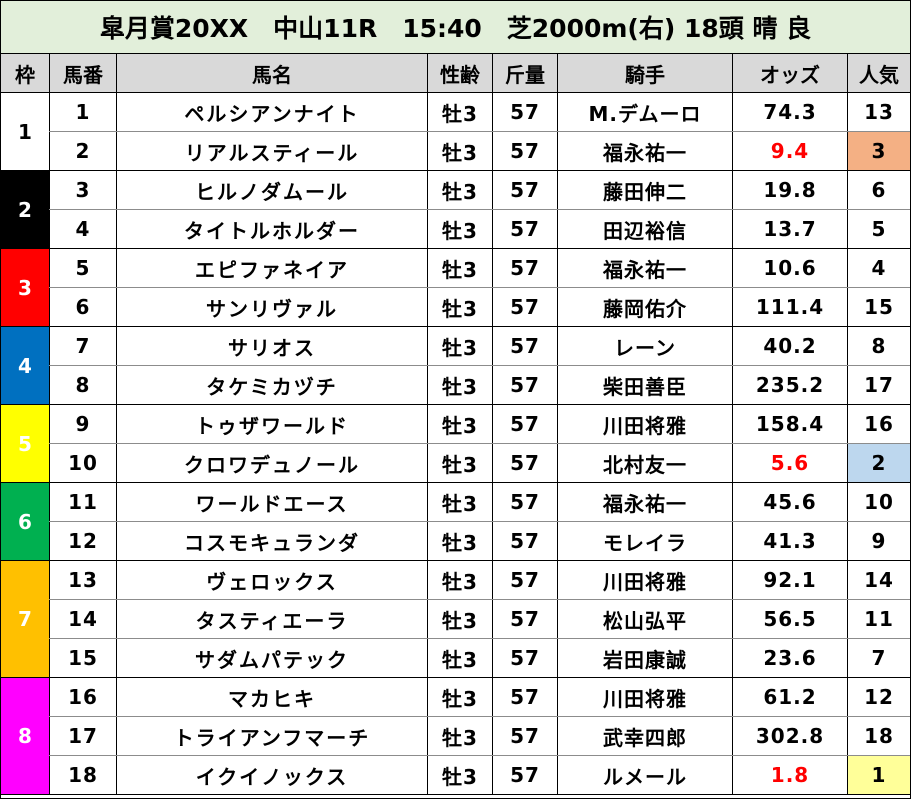  Describe the element at coordinates (82, 775) in the screenshot. I see `number-cell: 18` at that location.